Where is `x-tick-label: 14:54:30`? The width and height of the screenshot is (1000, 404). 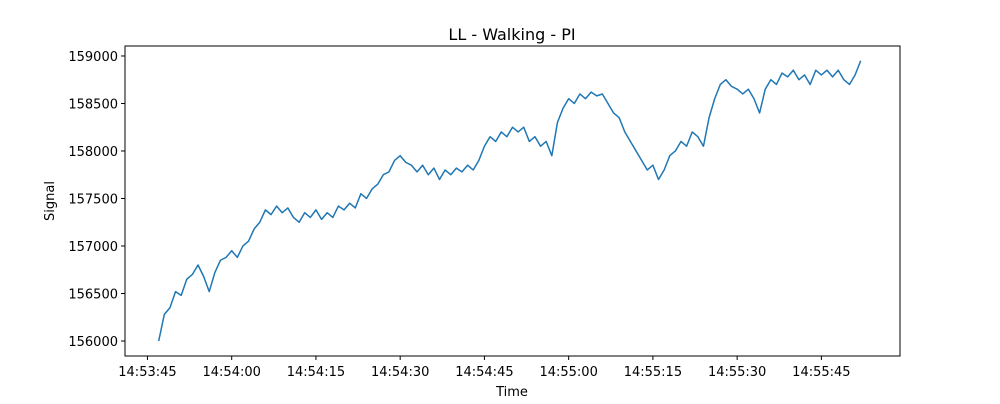 x-tick-label: 14:54:30 is located at coordinates (400, 372).